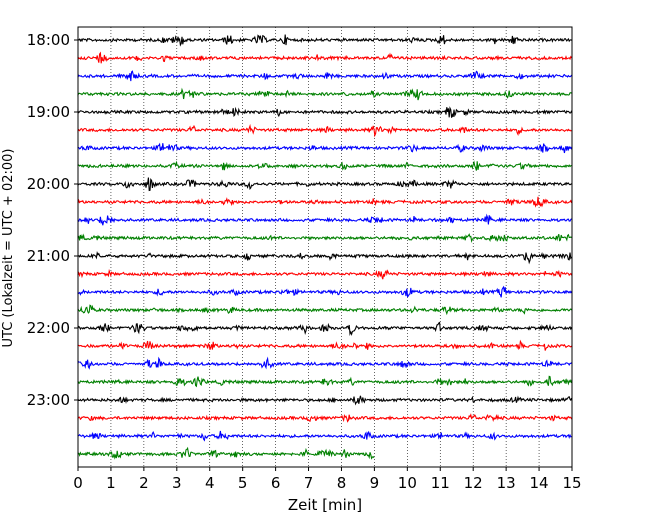  I want to click on y-tick-label: 23:00, so click(48, 400).